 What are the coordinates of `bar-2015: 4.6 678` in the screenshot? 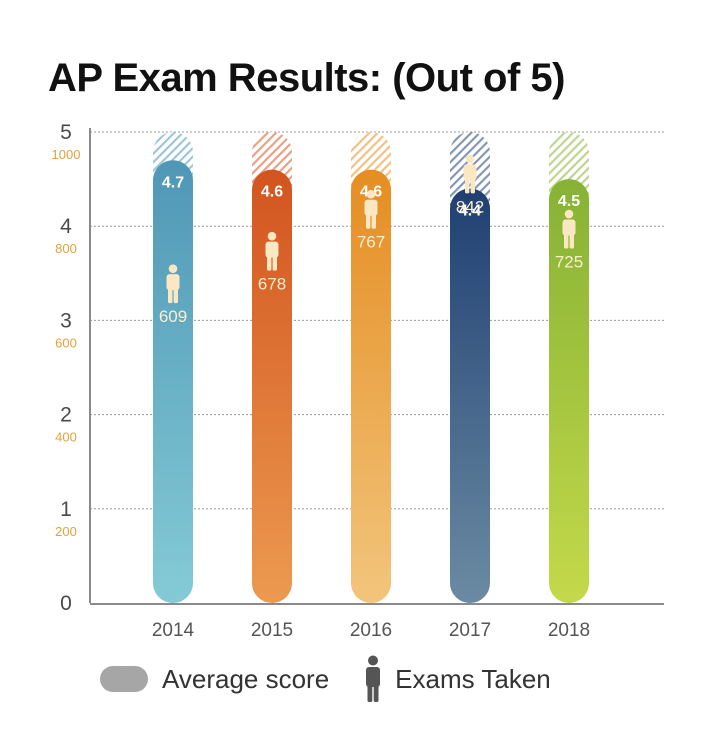 It's located at (272, 367).